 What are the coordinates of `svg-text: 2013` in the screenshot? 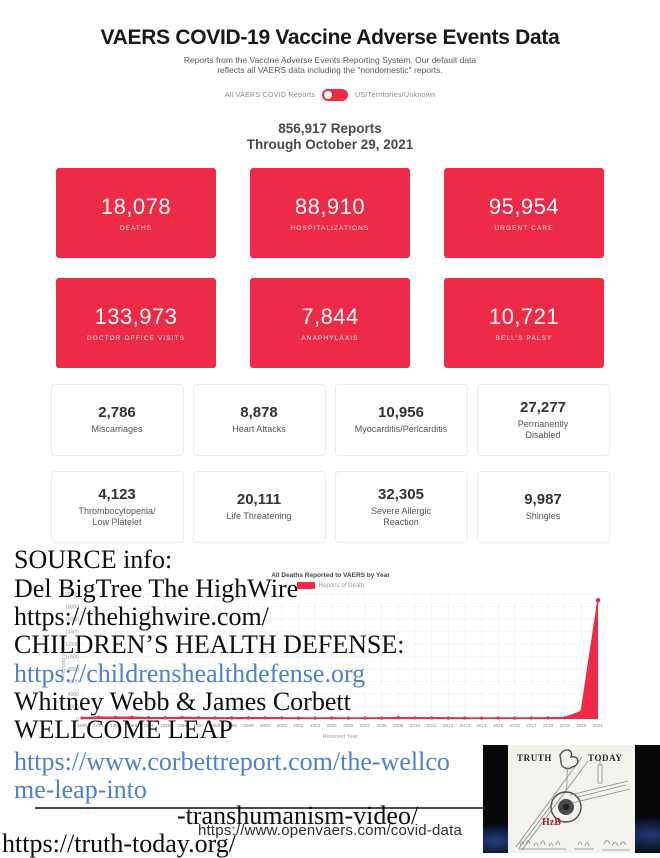 It's located at (465, 725).